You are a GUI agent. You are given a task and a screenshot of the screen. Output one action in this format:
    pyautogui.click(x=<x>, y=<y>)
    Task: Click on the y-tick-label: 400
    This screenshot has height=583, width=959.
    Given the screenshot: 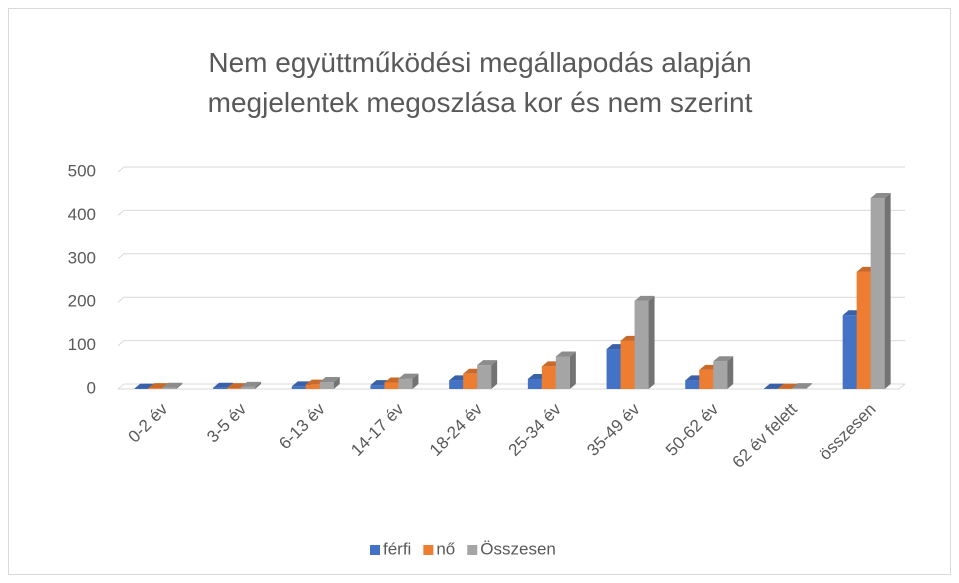 What is the action you would take?
    pyautogui.click(x=82, y=214)
    